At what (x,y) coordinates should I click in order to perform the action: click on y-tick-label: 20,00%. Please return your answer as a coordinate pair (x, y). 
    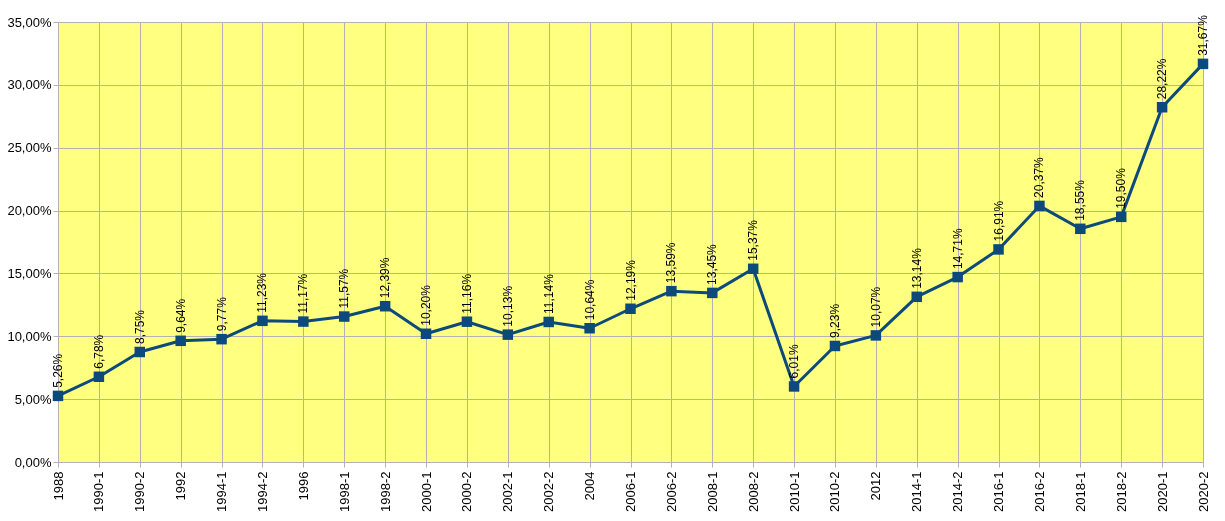
    Looking at the image, I should click on (29, 211).